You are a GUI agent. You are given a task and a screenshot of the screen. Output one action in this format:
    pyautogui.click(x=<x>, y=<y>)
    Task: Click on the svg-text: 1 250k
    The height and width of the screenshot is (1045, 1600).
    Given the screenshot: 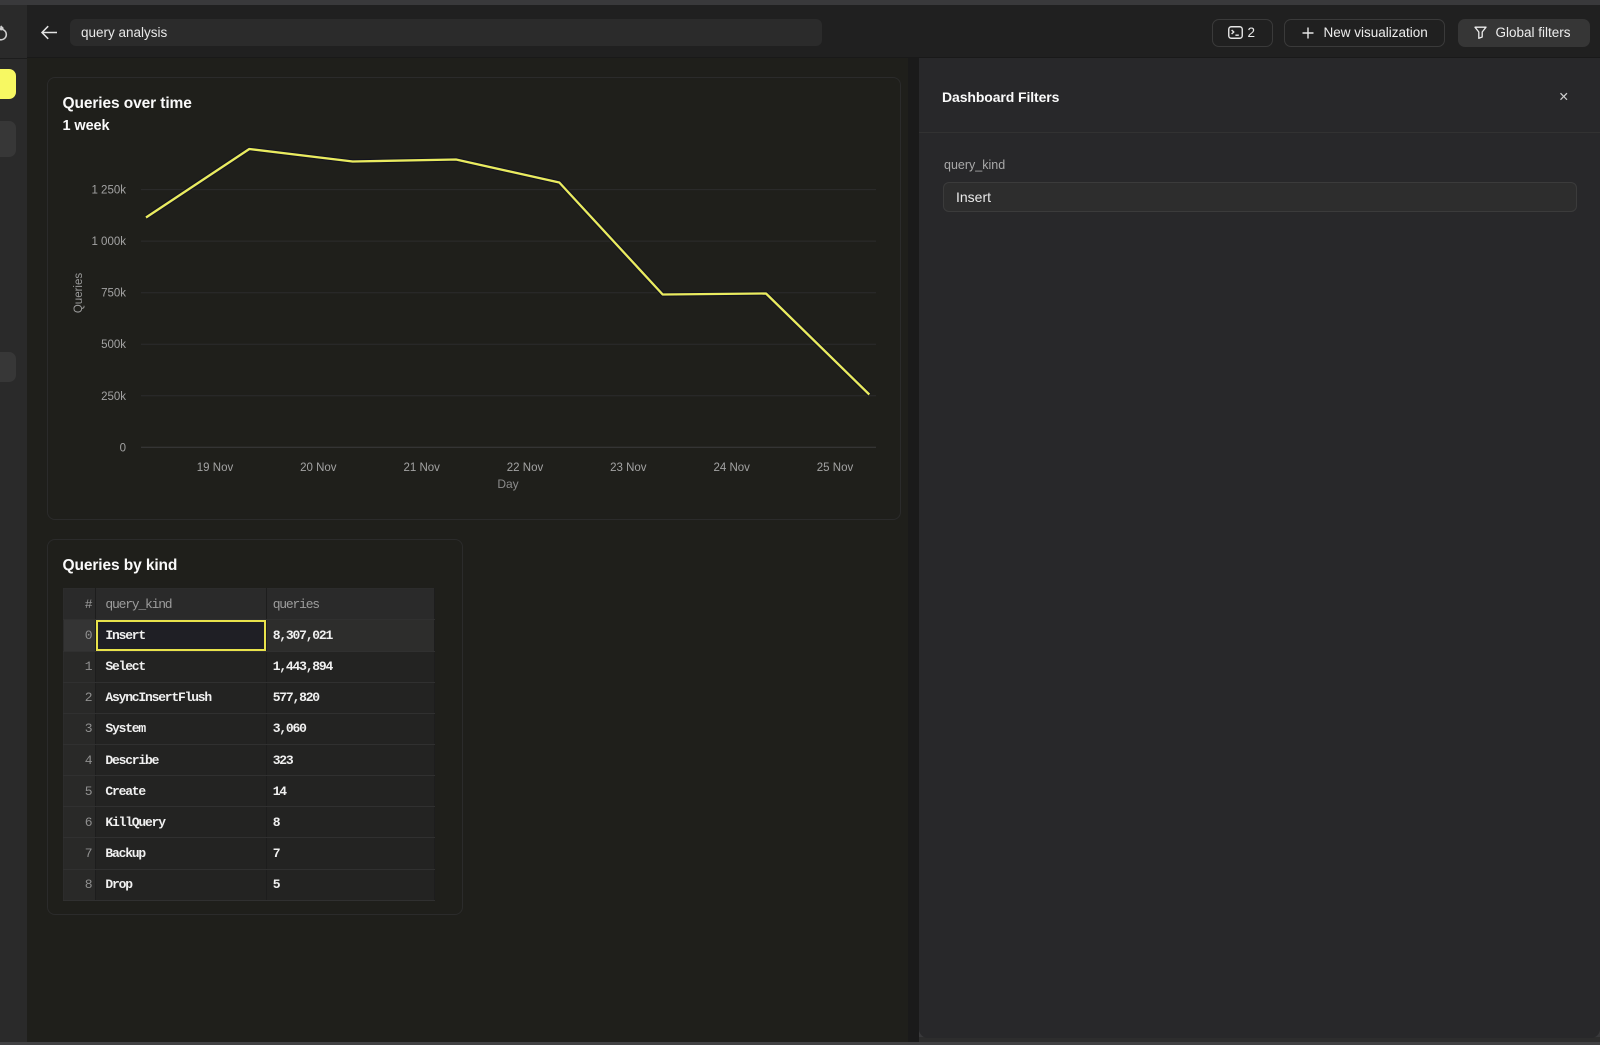 What is the action you would take?
    pyautogui.click(x=108, y=191)
    